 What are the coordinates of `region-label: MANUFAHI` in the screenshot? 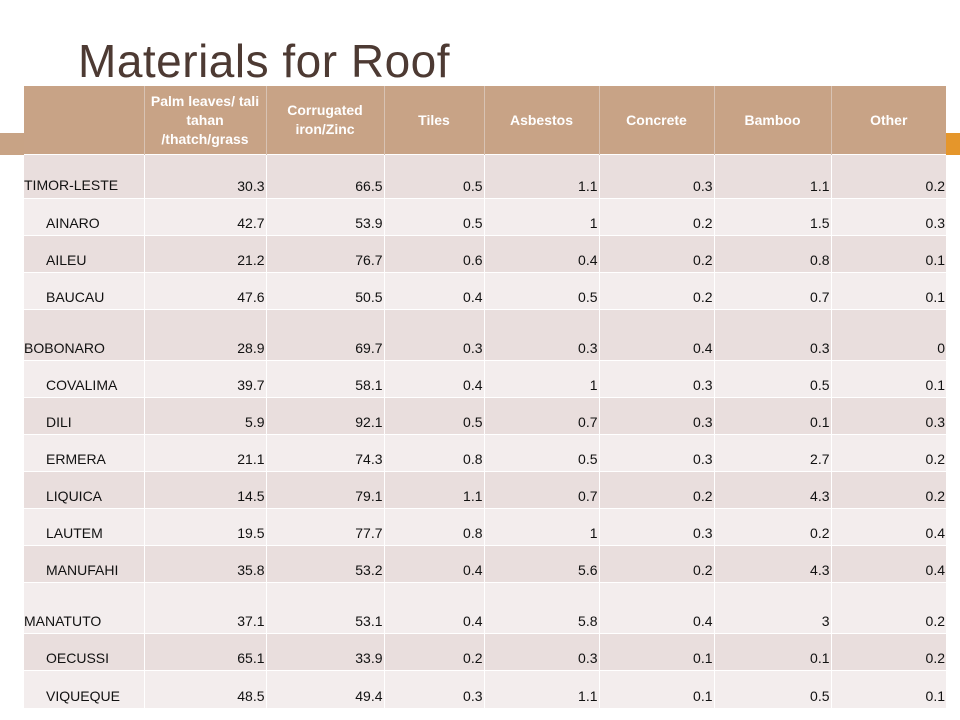 It's located at (82, 570).